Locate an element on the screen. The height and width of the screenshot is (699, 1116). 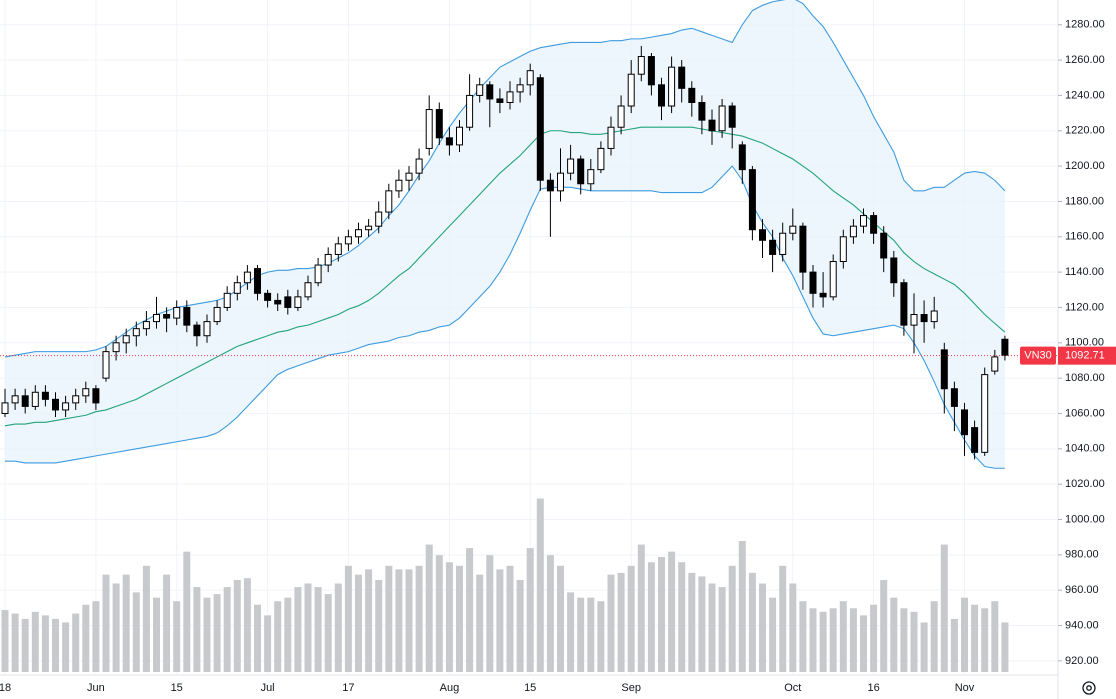
y-tick-label: 1020.00 is located at coordinates (1085, 484).